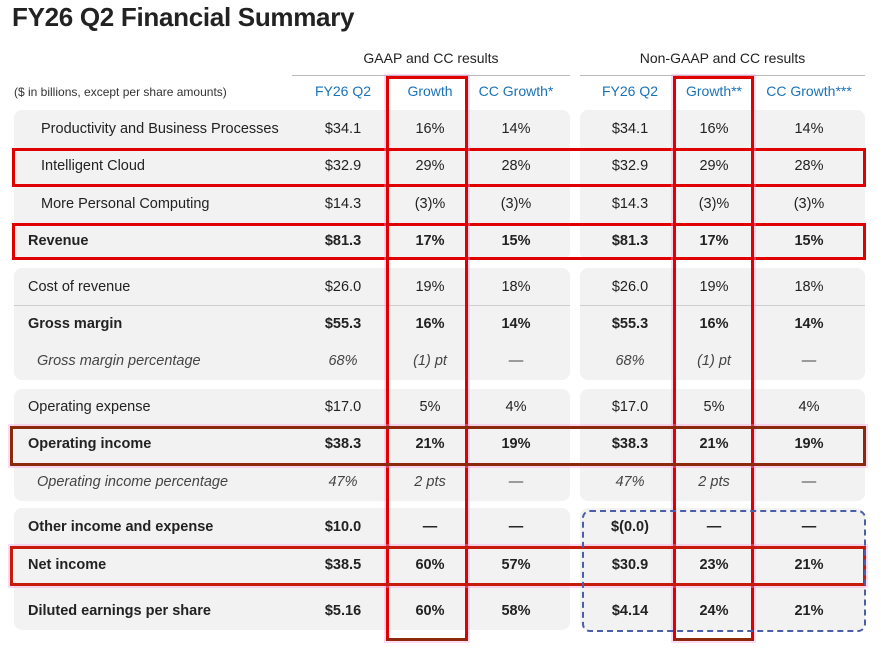 The width and height of the screenshot is (881, 651). I want to click on table-cell: $32.9, so click(630, 166).